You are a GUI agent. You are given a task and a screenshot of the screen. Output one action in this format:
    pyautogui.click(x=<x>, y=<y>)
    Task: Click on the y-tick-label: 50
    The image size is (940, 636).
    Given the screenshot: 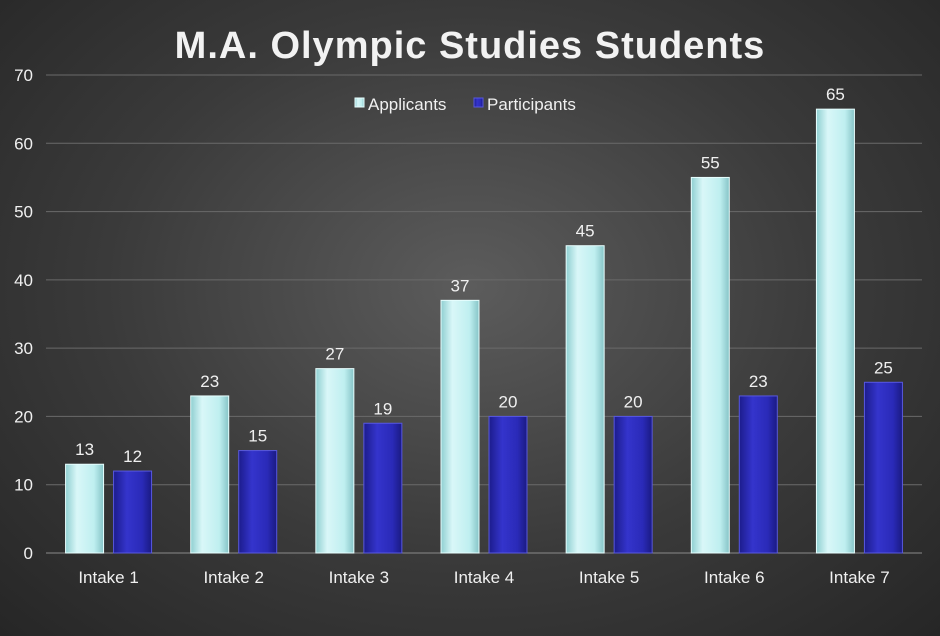 What is the action you would take?
    pyautogui.click(x=23, y=212)
    